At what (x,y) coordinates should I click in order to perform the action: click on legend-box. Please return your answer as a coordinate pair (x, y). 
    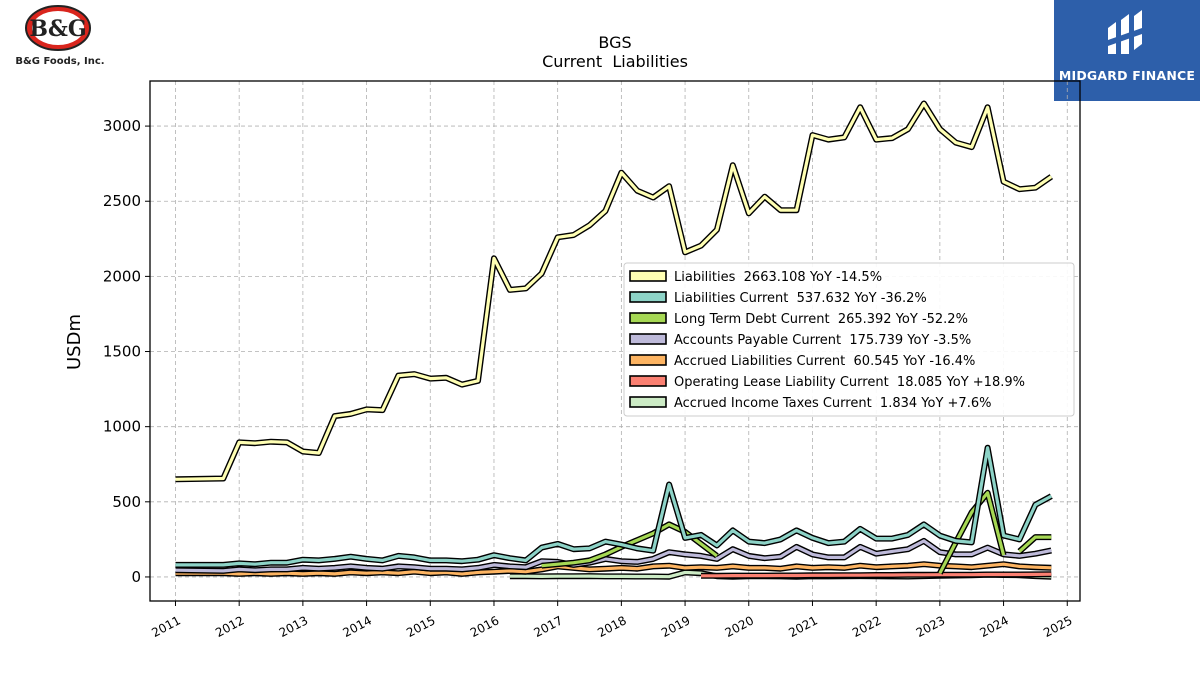
    Looking at the image, I should click on (849, 339).